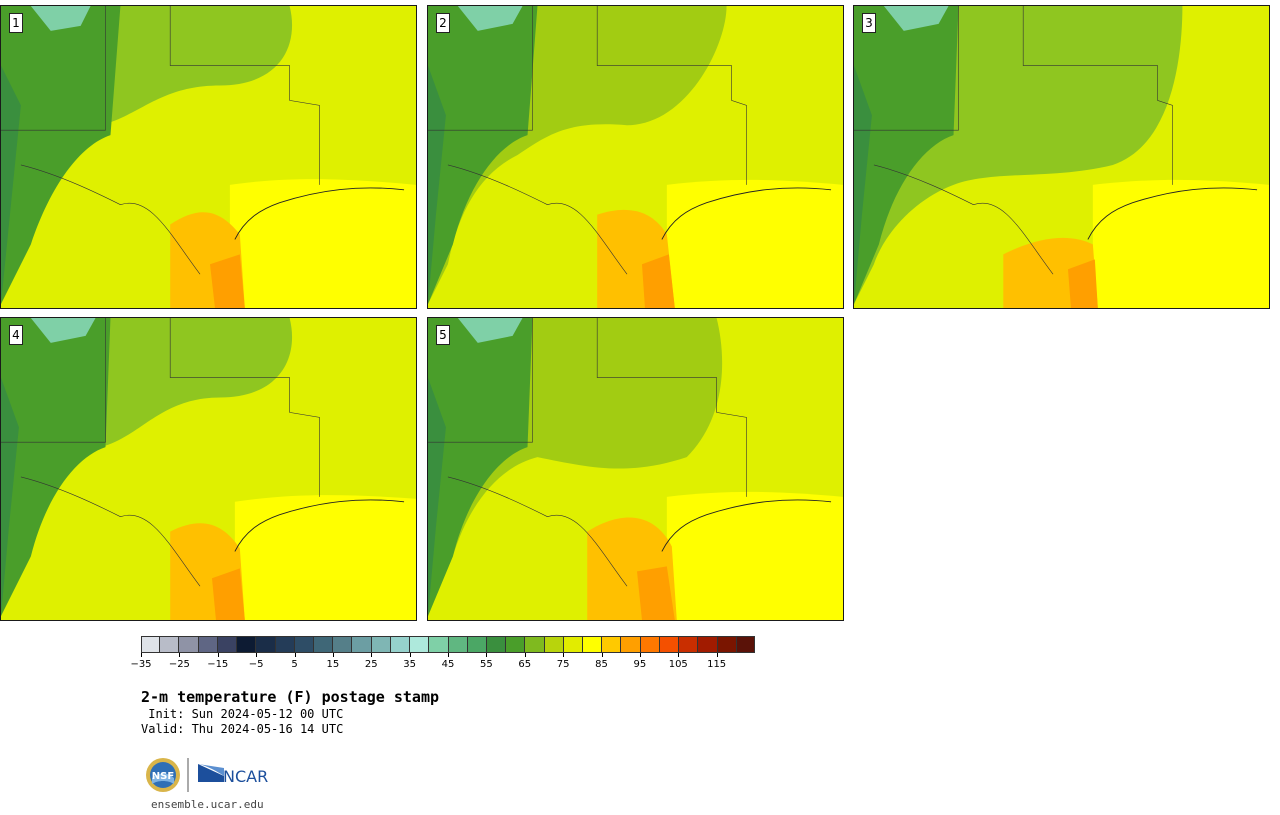 This screenshot has width=1280, height=815. I want to click on colorbar-ticks: −35 −25 −15 −5 5 15 25 35 45 55 65 75 85 95 105 115, so click(442, 663).